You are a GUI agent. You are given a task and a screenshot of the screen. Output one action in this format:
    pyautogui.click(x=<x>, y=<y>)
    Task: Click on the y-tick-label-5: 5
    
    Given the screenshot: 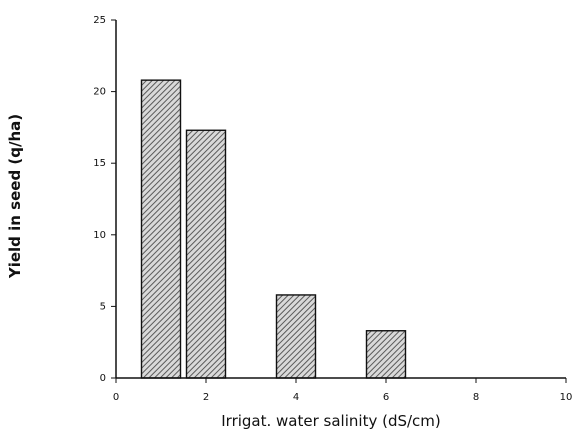 What is the action you would take?
    pyautogui.click(x=103, y=306)
    